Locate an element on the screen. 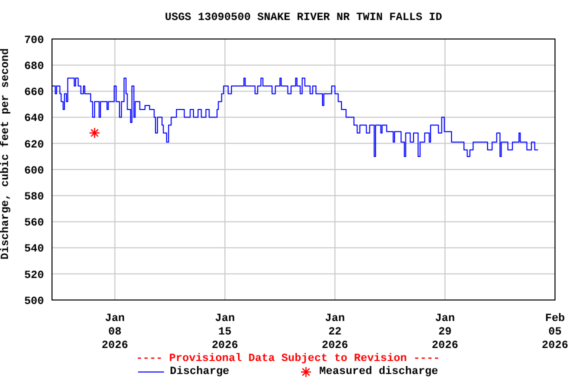  y-tick-label: 640 is located at coordinates (34, 119).